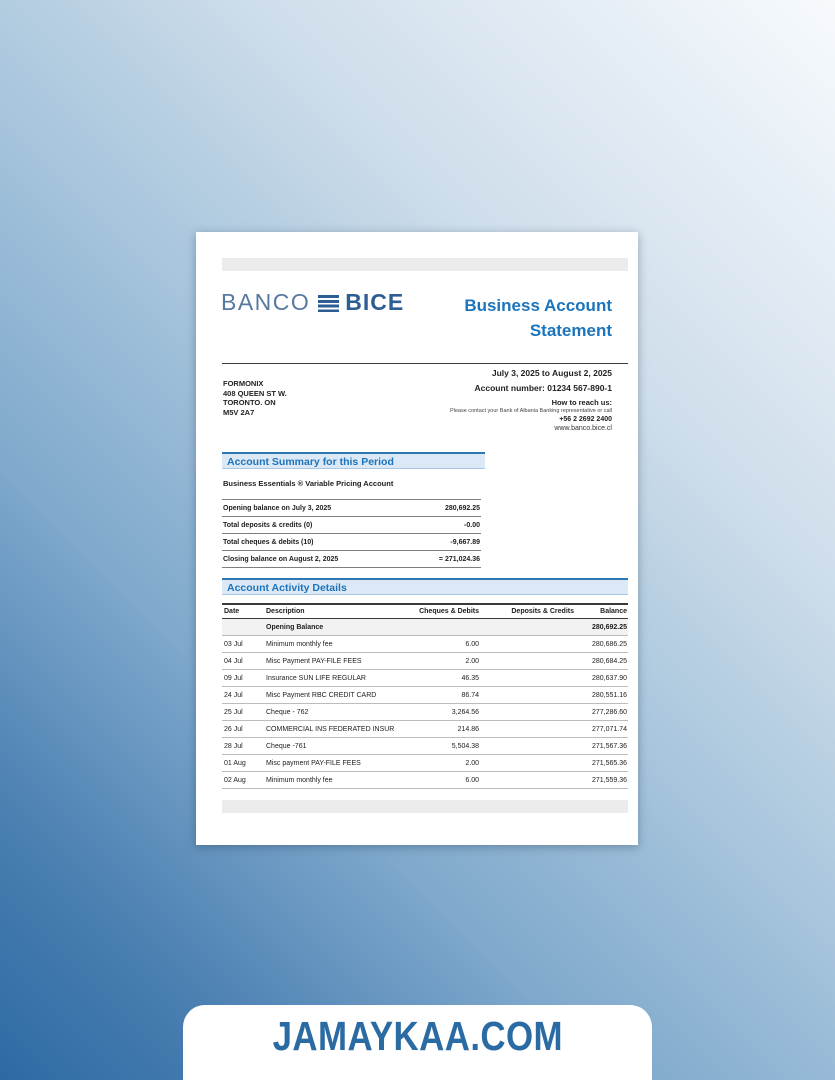 The image size is (835, 1080). I want to click on summary-value: -0.00, so click(472, 525).